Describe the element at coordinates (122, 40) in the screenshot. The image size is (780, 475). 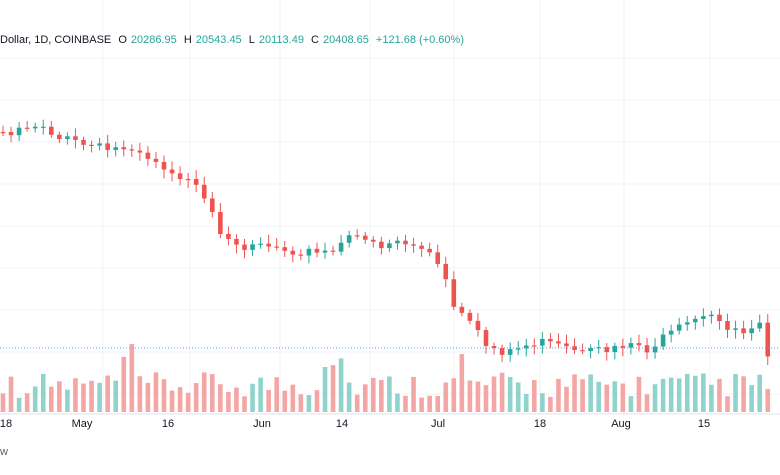
I see `legend-open-key: O` at that location.